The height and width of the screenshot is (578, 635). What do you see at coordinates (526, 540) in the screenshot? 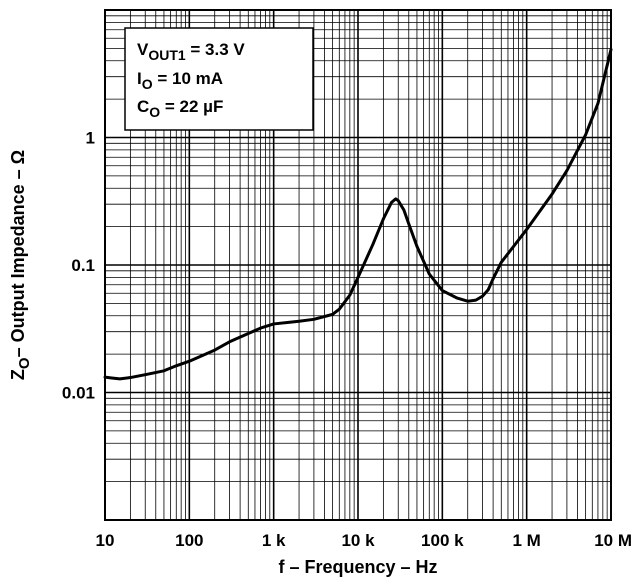
I see `x-tick-label: 1 M` at bounding box center [526, 540].